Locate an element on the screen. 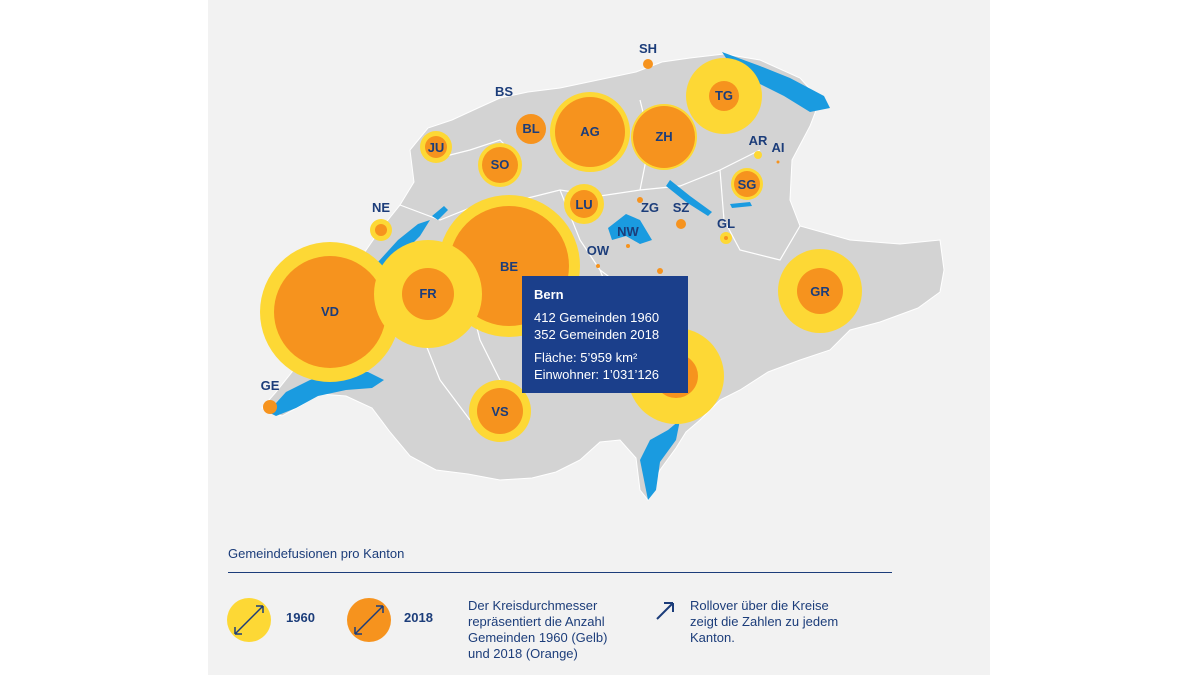 This screenshot has width=1200, height=675. circle-2018-lu is located at coordinates (584, 204).